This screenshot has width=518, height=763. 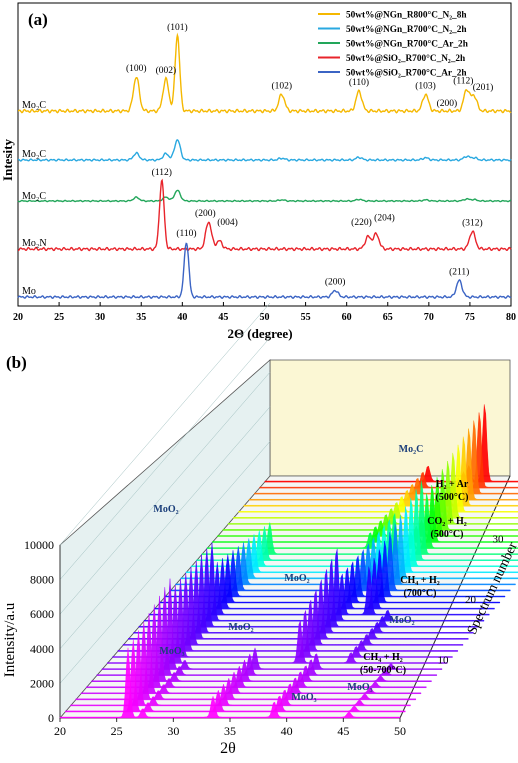 What do you see at coordinates (471, 600) in the screenshot?
I see `z-tick-label: 20` at bounding box center [471, 600].